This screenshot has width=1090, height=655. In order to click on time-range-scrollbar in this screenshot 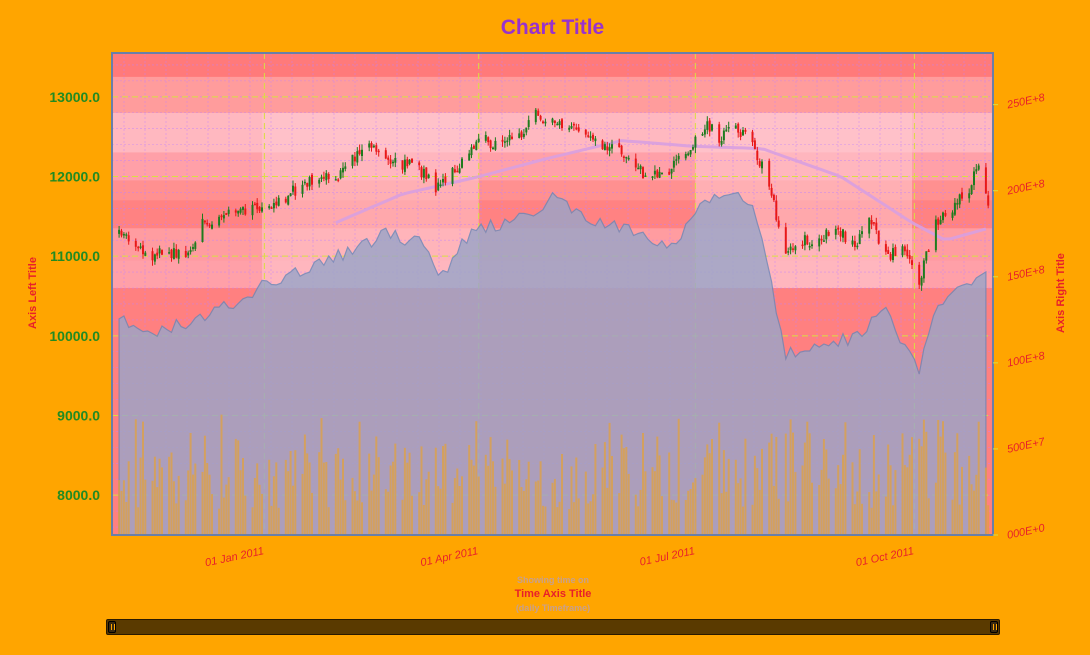, I will do `click(553, 627)`.